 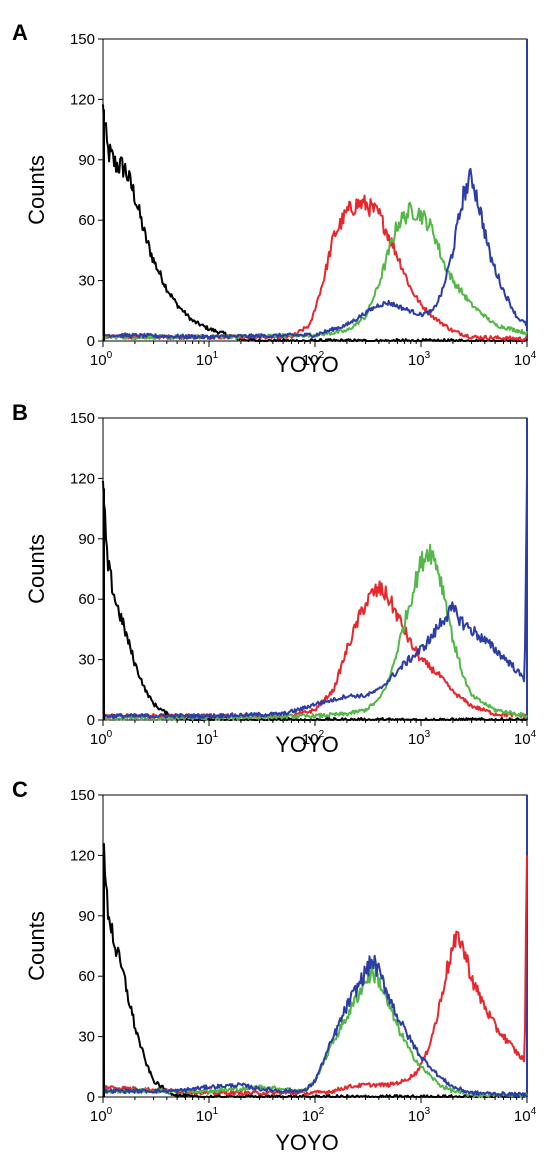 I want to click on panel-letter: B, so click(x=20, y=412).